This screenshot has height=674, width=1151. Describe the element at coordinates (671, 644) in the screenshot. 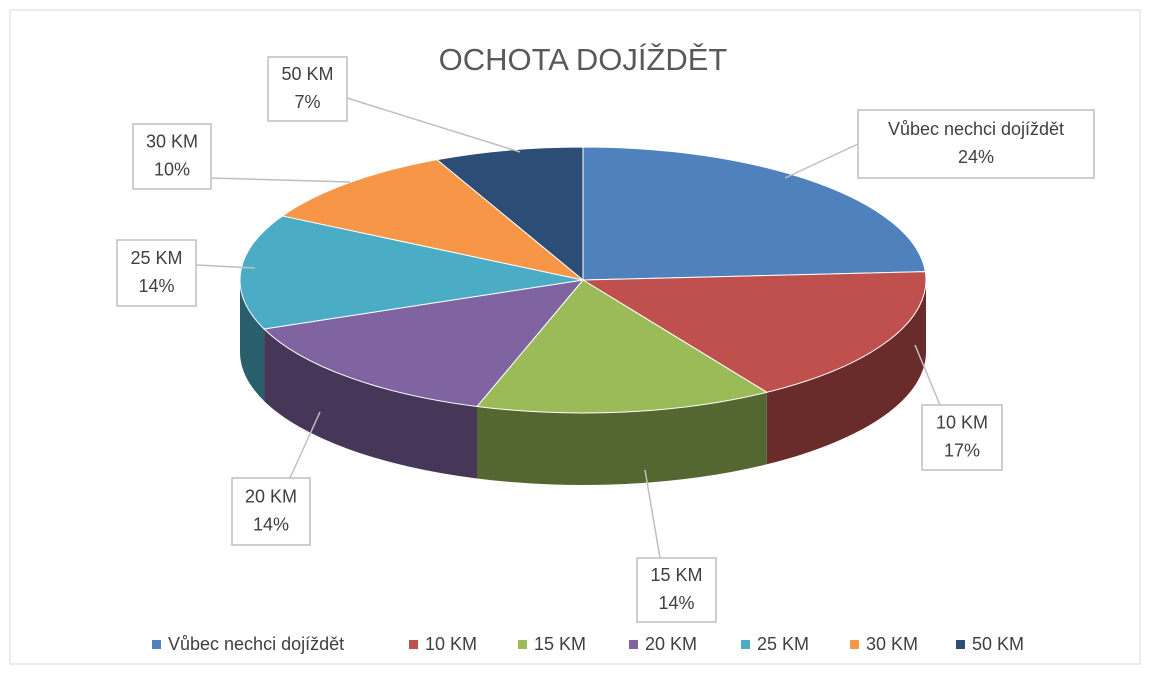

I see `legend-label: 20 KM` at that location.